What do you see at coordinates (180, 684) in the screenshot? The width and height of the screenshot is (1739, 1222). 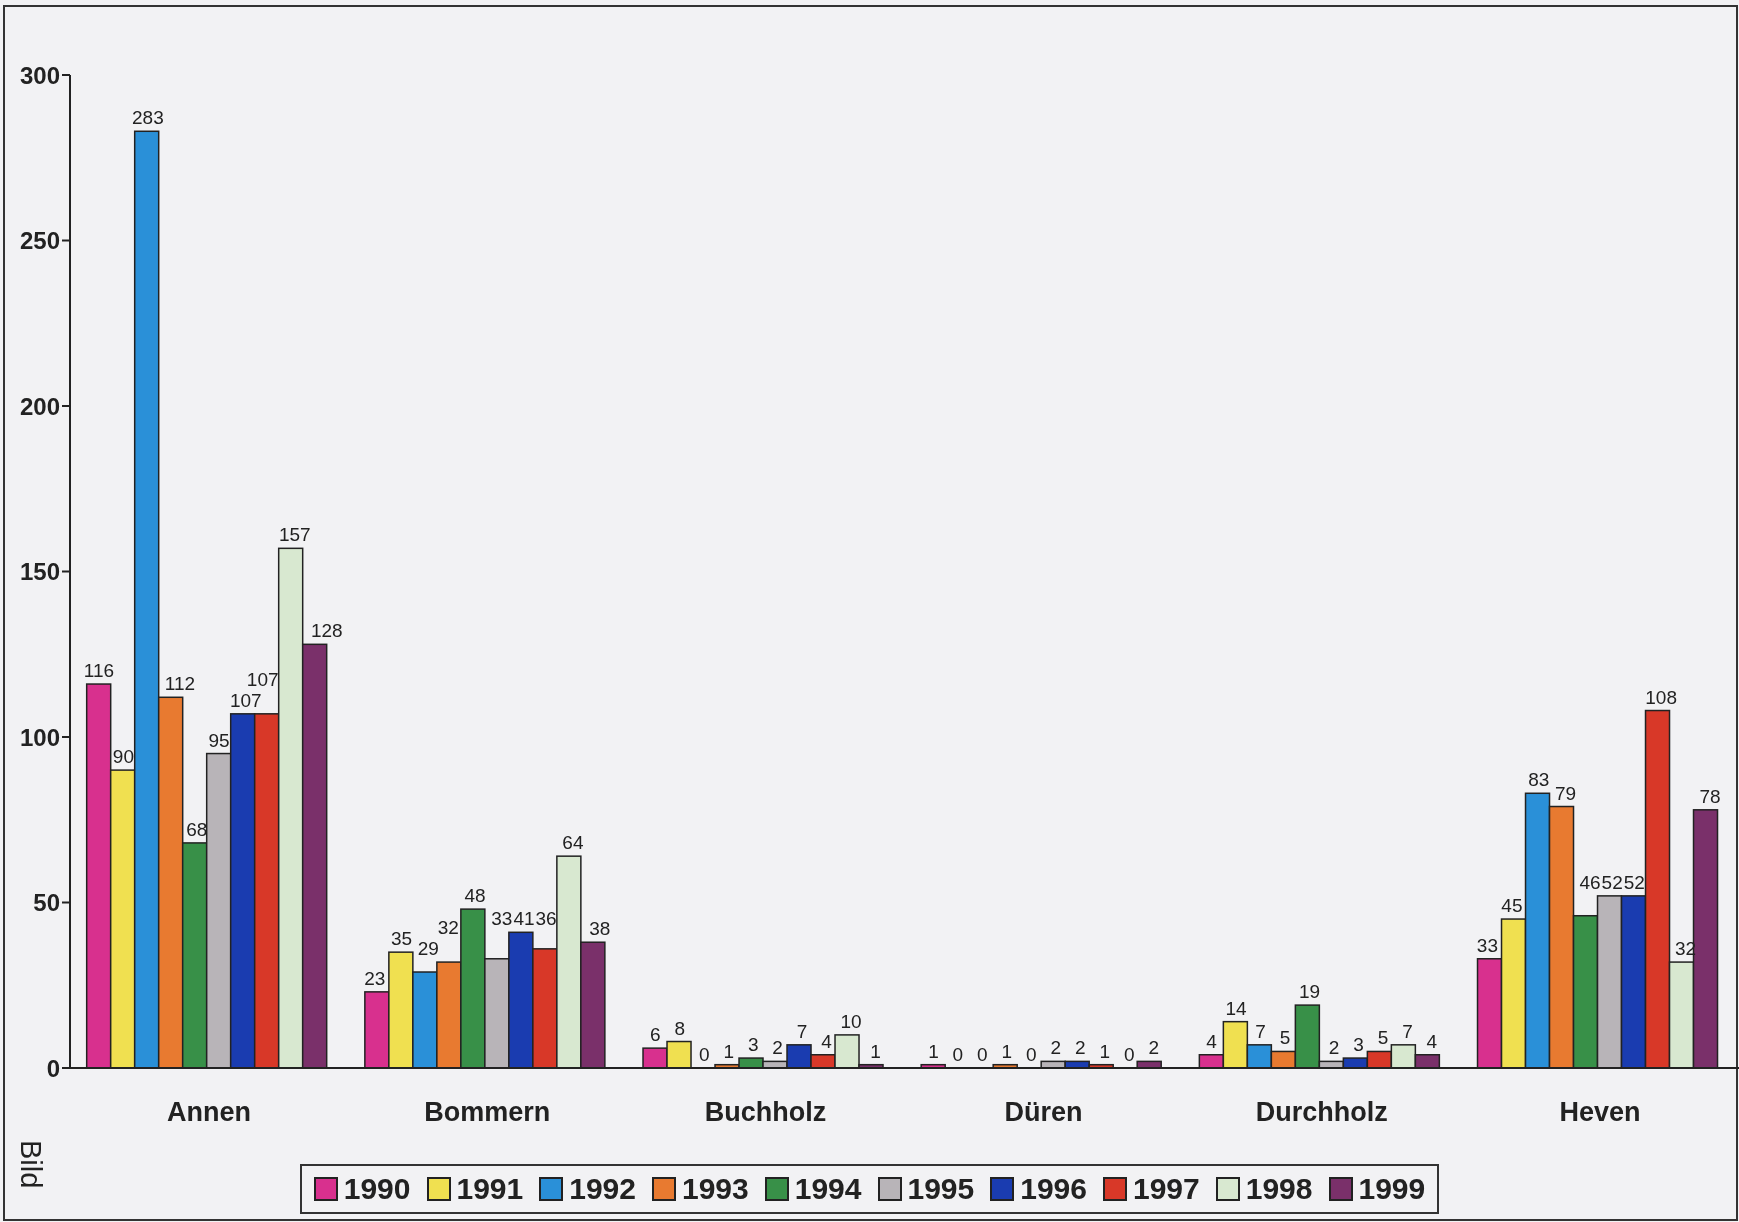 I see `data-label: 112` at bounding box center [180, 684].